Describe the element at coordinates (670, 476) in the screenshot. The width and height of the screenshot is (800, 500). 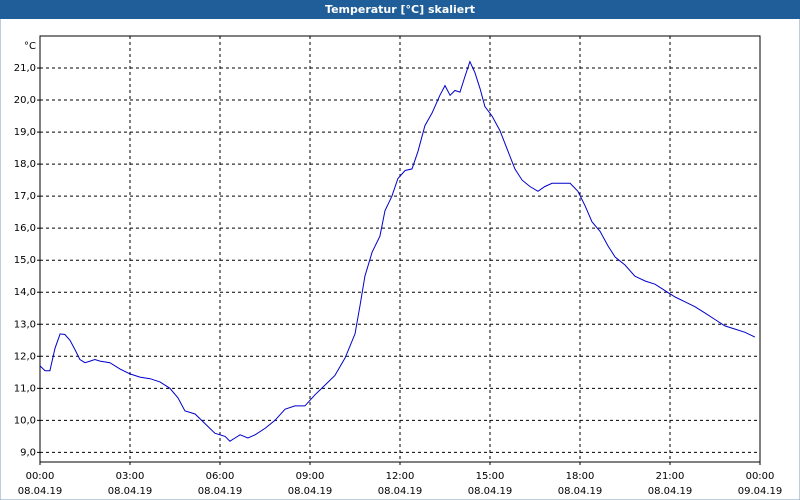
I see `x-tick-label: 21:00` at that location.